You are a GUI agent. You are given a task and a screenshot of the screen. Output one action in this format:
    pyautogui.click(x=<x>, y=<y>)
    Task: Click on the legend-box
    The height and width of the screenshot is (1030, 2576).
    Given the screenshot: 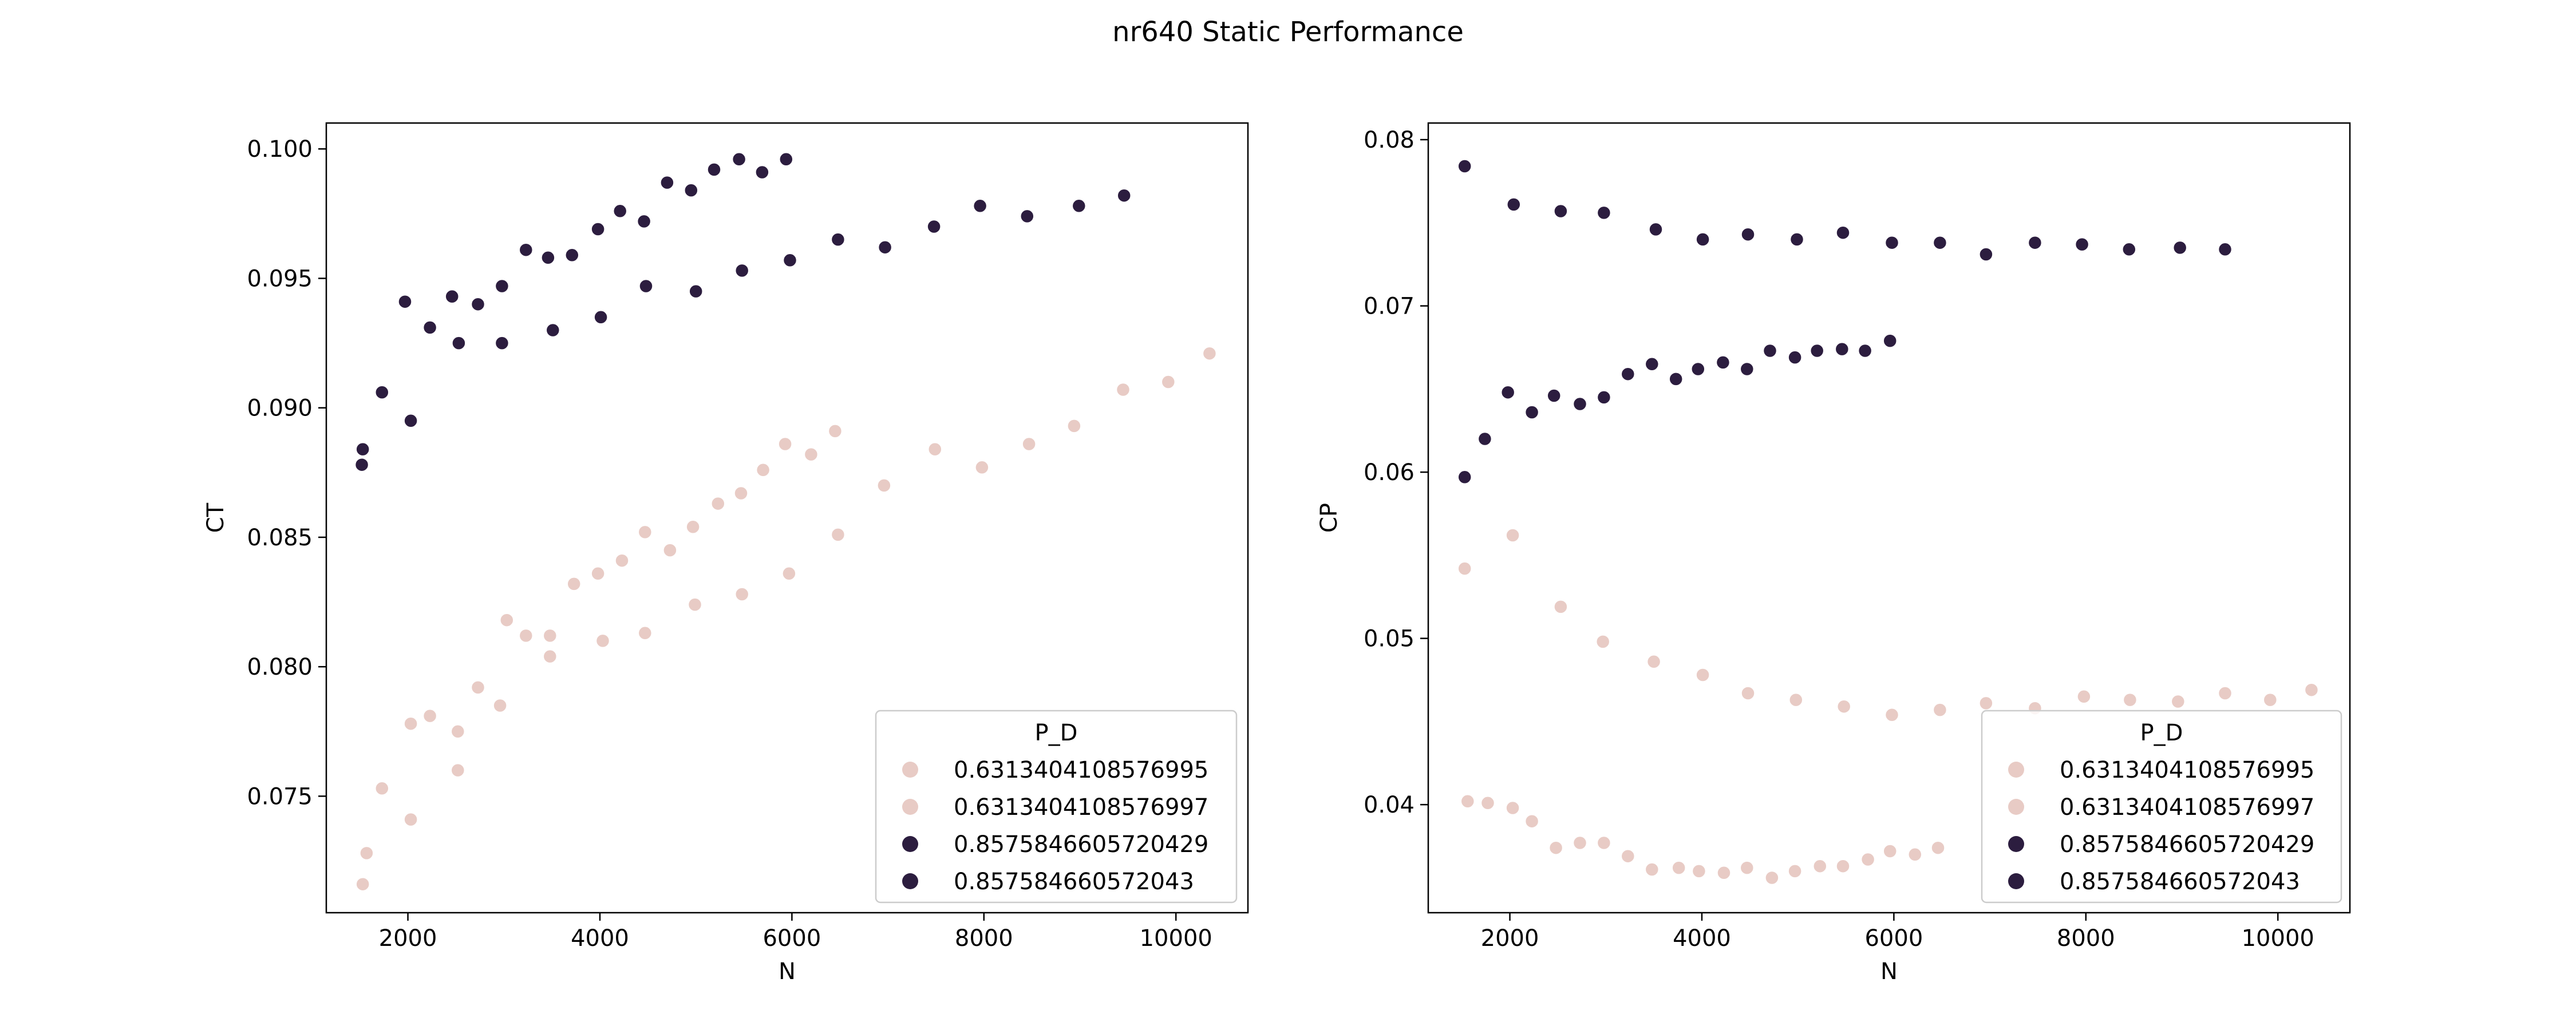 What is the action you would take?
    pyautogui.click(x=2161, y=807)
    